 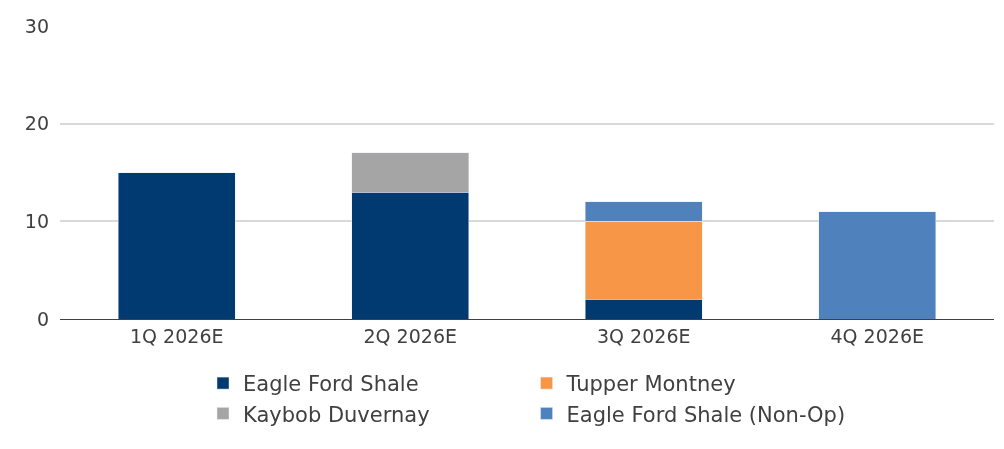 What do you see at coordinates (331, 384) in the screenshot?
I see `legend-label: Eagle Ford Shale` at bounding box center [331, 384].